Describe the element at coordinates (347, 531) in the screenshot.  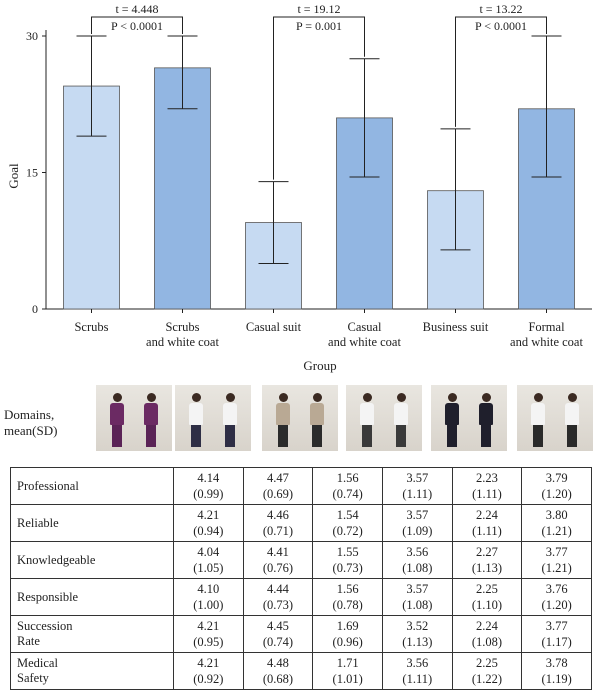
I see `sd-value: (0.72)` at that location.